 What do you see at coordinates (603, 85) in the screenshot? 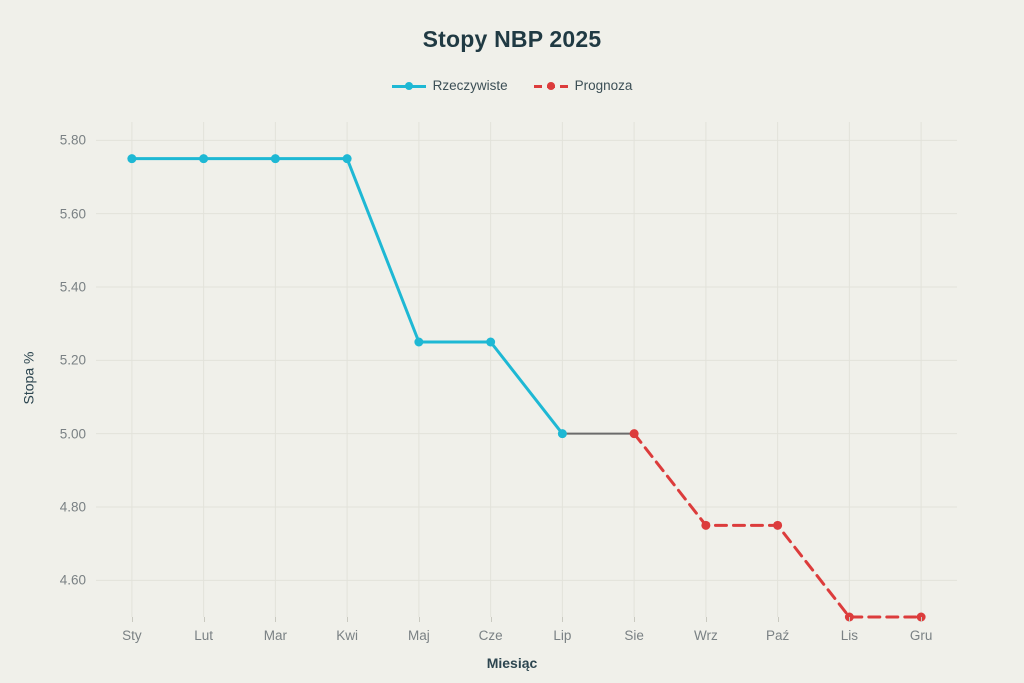
I see `legend-label-forecast: Prognoza` at bounding box center [603, 85].